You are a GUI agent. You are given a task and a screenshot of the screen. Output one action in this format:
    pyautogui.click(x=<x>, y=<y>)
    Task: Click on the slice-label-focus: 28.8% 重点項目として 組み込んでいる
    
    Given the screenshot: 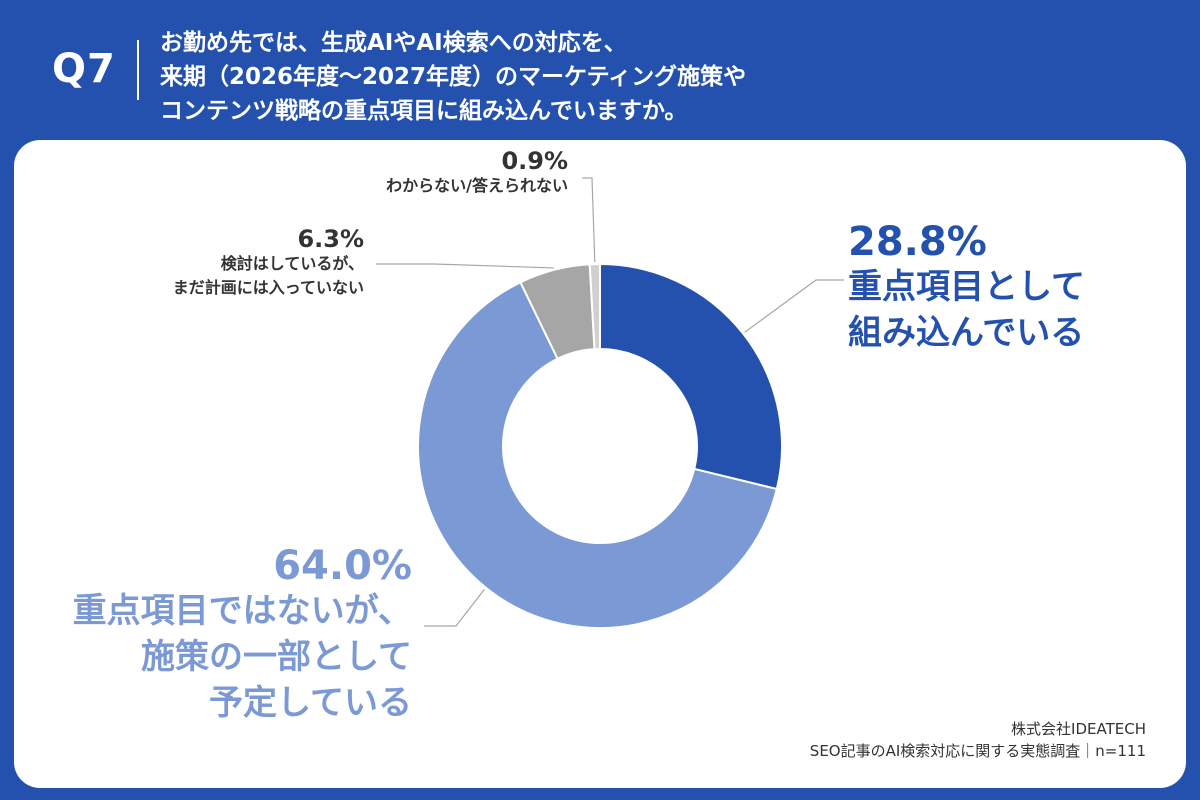 What is the action you would take?
    pyautogui.click(x=966, y=288)
    